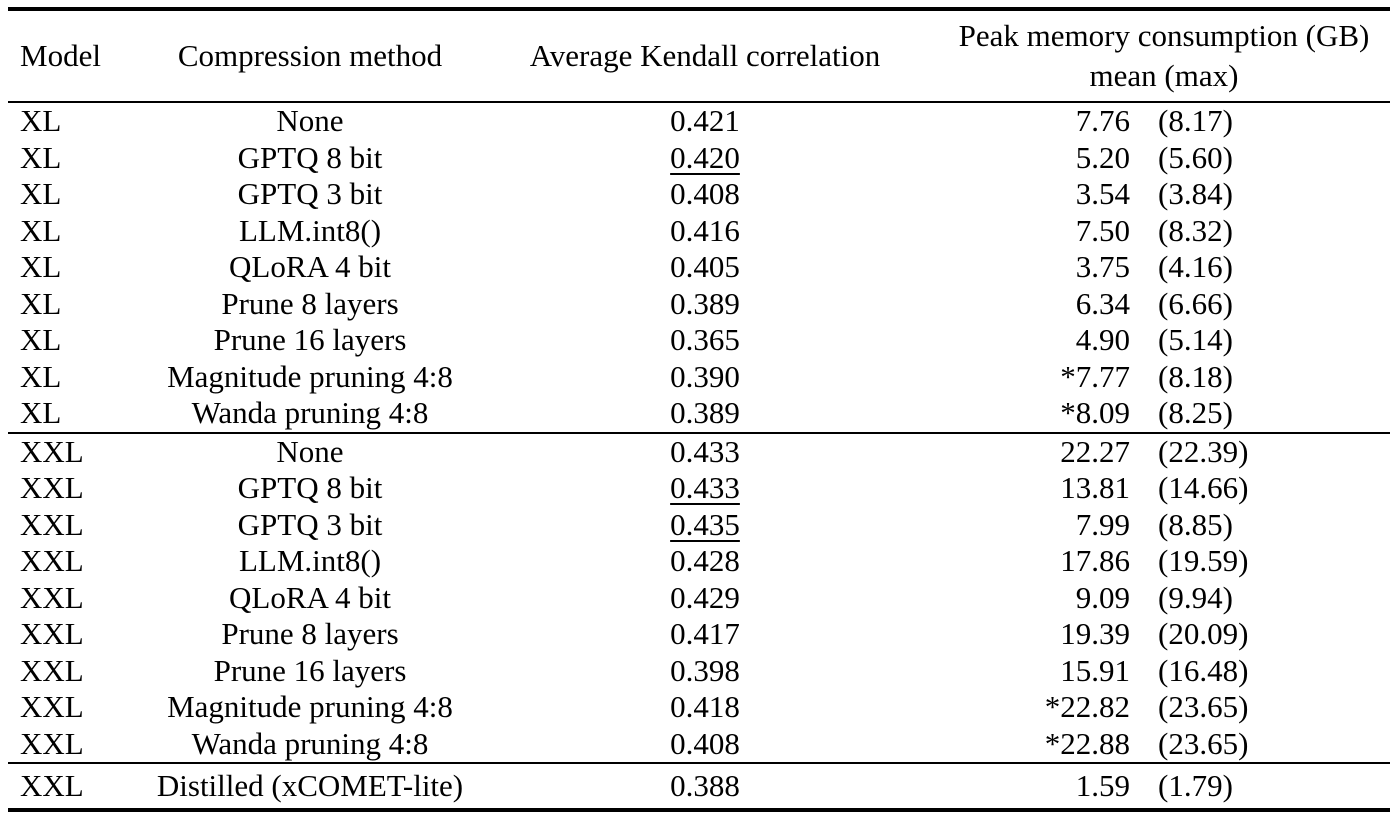 This screenshot has width=1398, height=828. Describe the element at coordinates (1195, 785) in the screenshot. I see `cell-memory-max: (1.79)` at that location.